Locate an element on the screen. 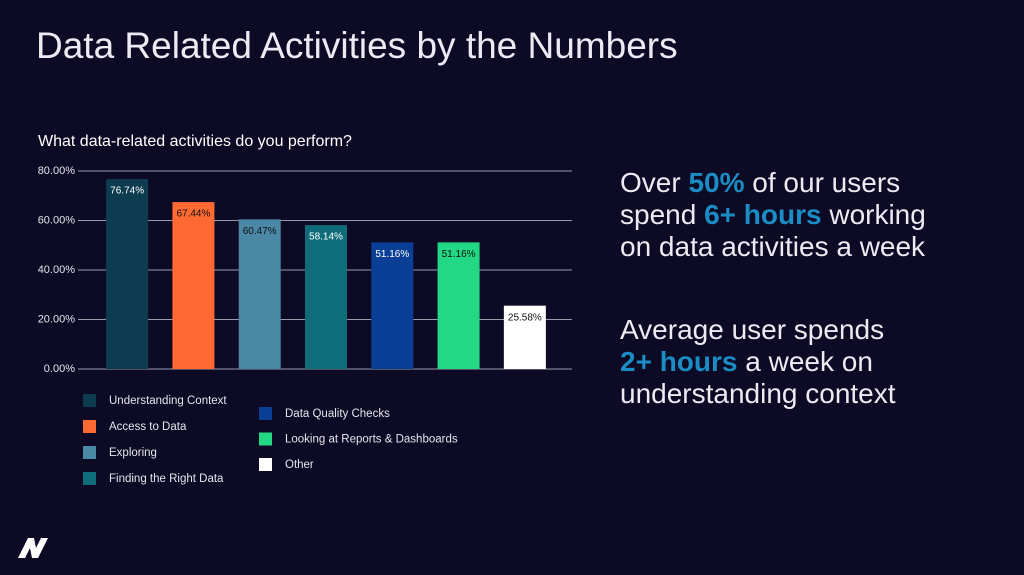  callout-text: understanding context is located at coordinates (758, 393).